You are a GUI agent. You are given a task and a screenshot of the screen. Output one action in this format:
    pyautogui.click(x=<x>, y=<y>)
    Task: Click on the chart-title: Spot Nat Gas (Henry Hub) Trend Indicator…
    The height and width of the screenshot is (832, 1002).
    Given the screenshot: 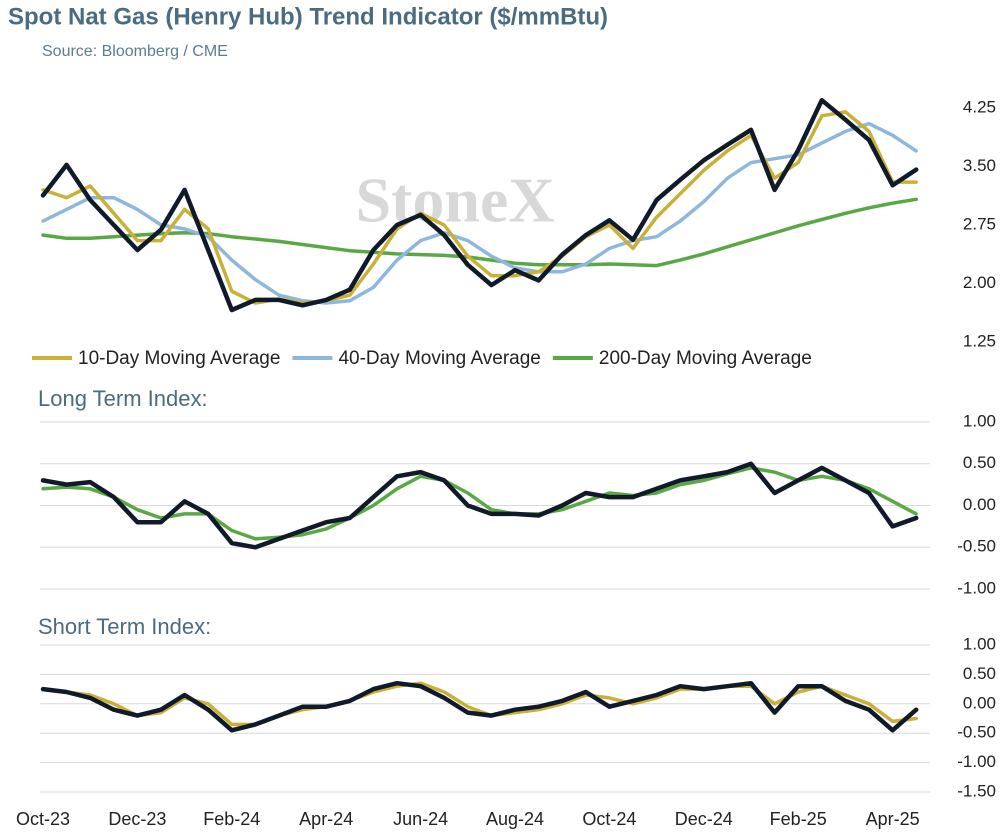 What is the action you would take?
    pyautogui.click(x=308, y=16)
    